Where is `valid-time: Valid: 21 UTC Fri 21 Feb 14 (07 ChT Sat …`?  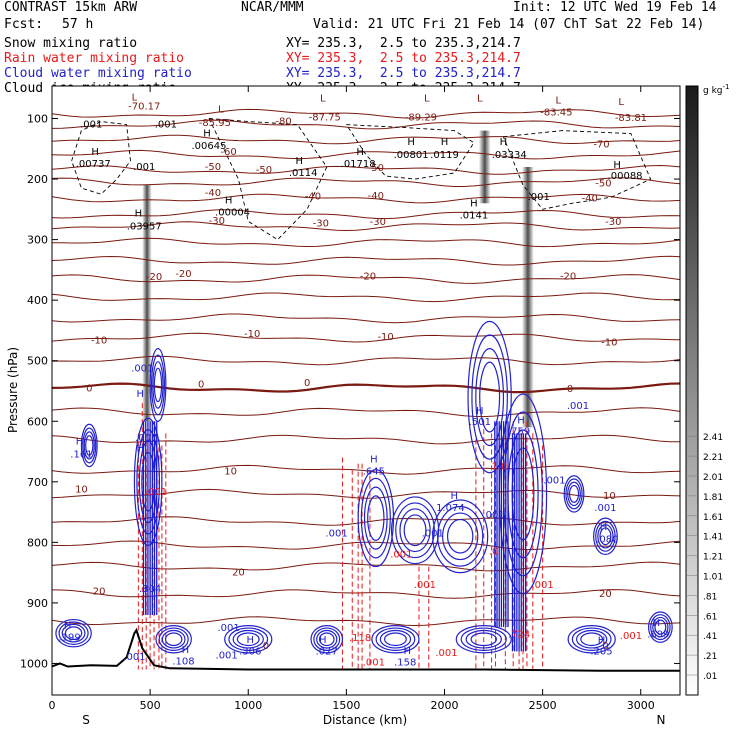 valid-time: Valid: 21 UTC Fri 21 Feb 14 (07 ChT Sat … is located at coordinates (509, 24).